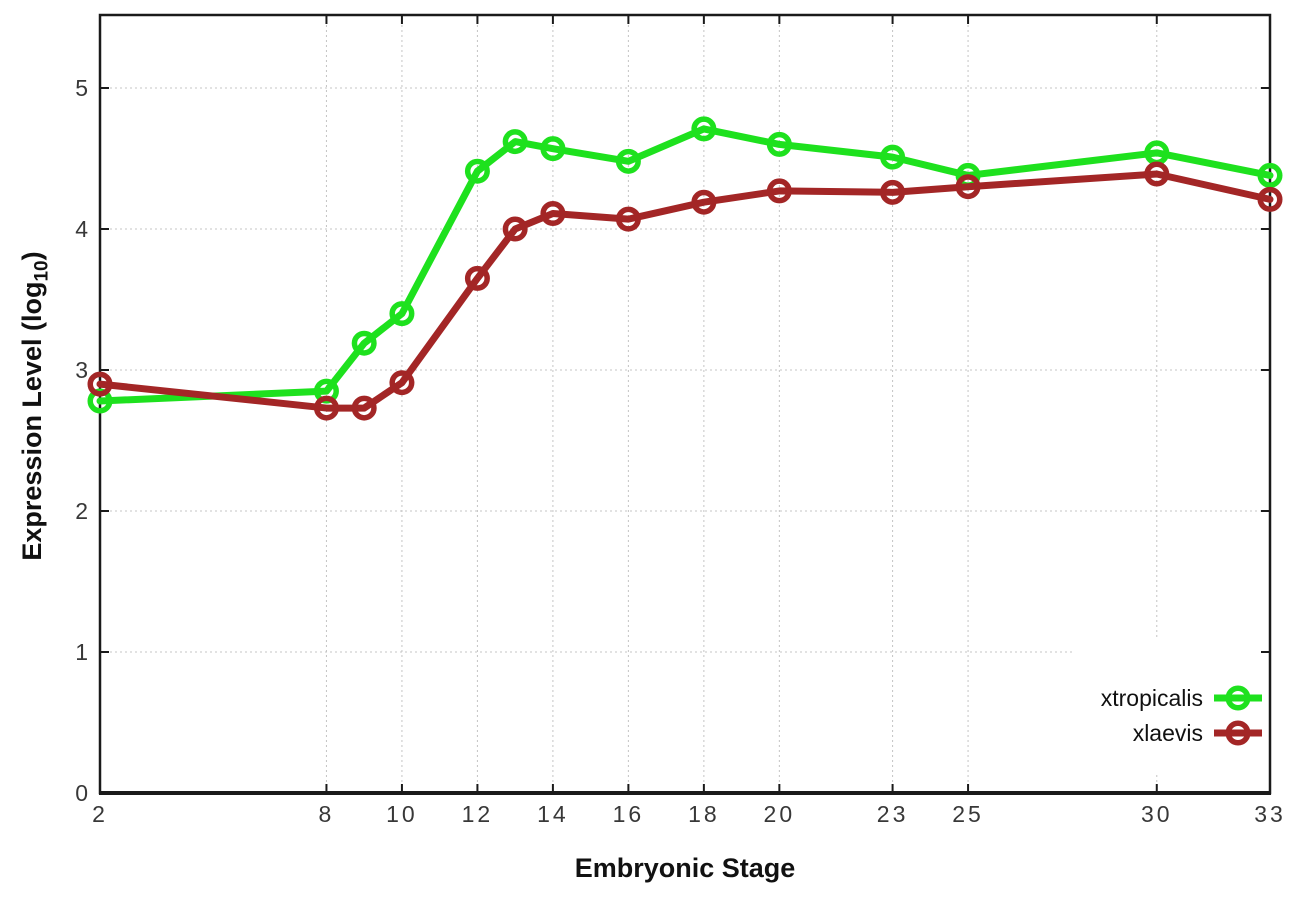 The width and height of the screenshot is (1296, 907). I want to click on y-axis-title-text: Expression Level (log, so click(32, 421).